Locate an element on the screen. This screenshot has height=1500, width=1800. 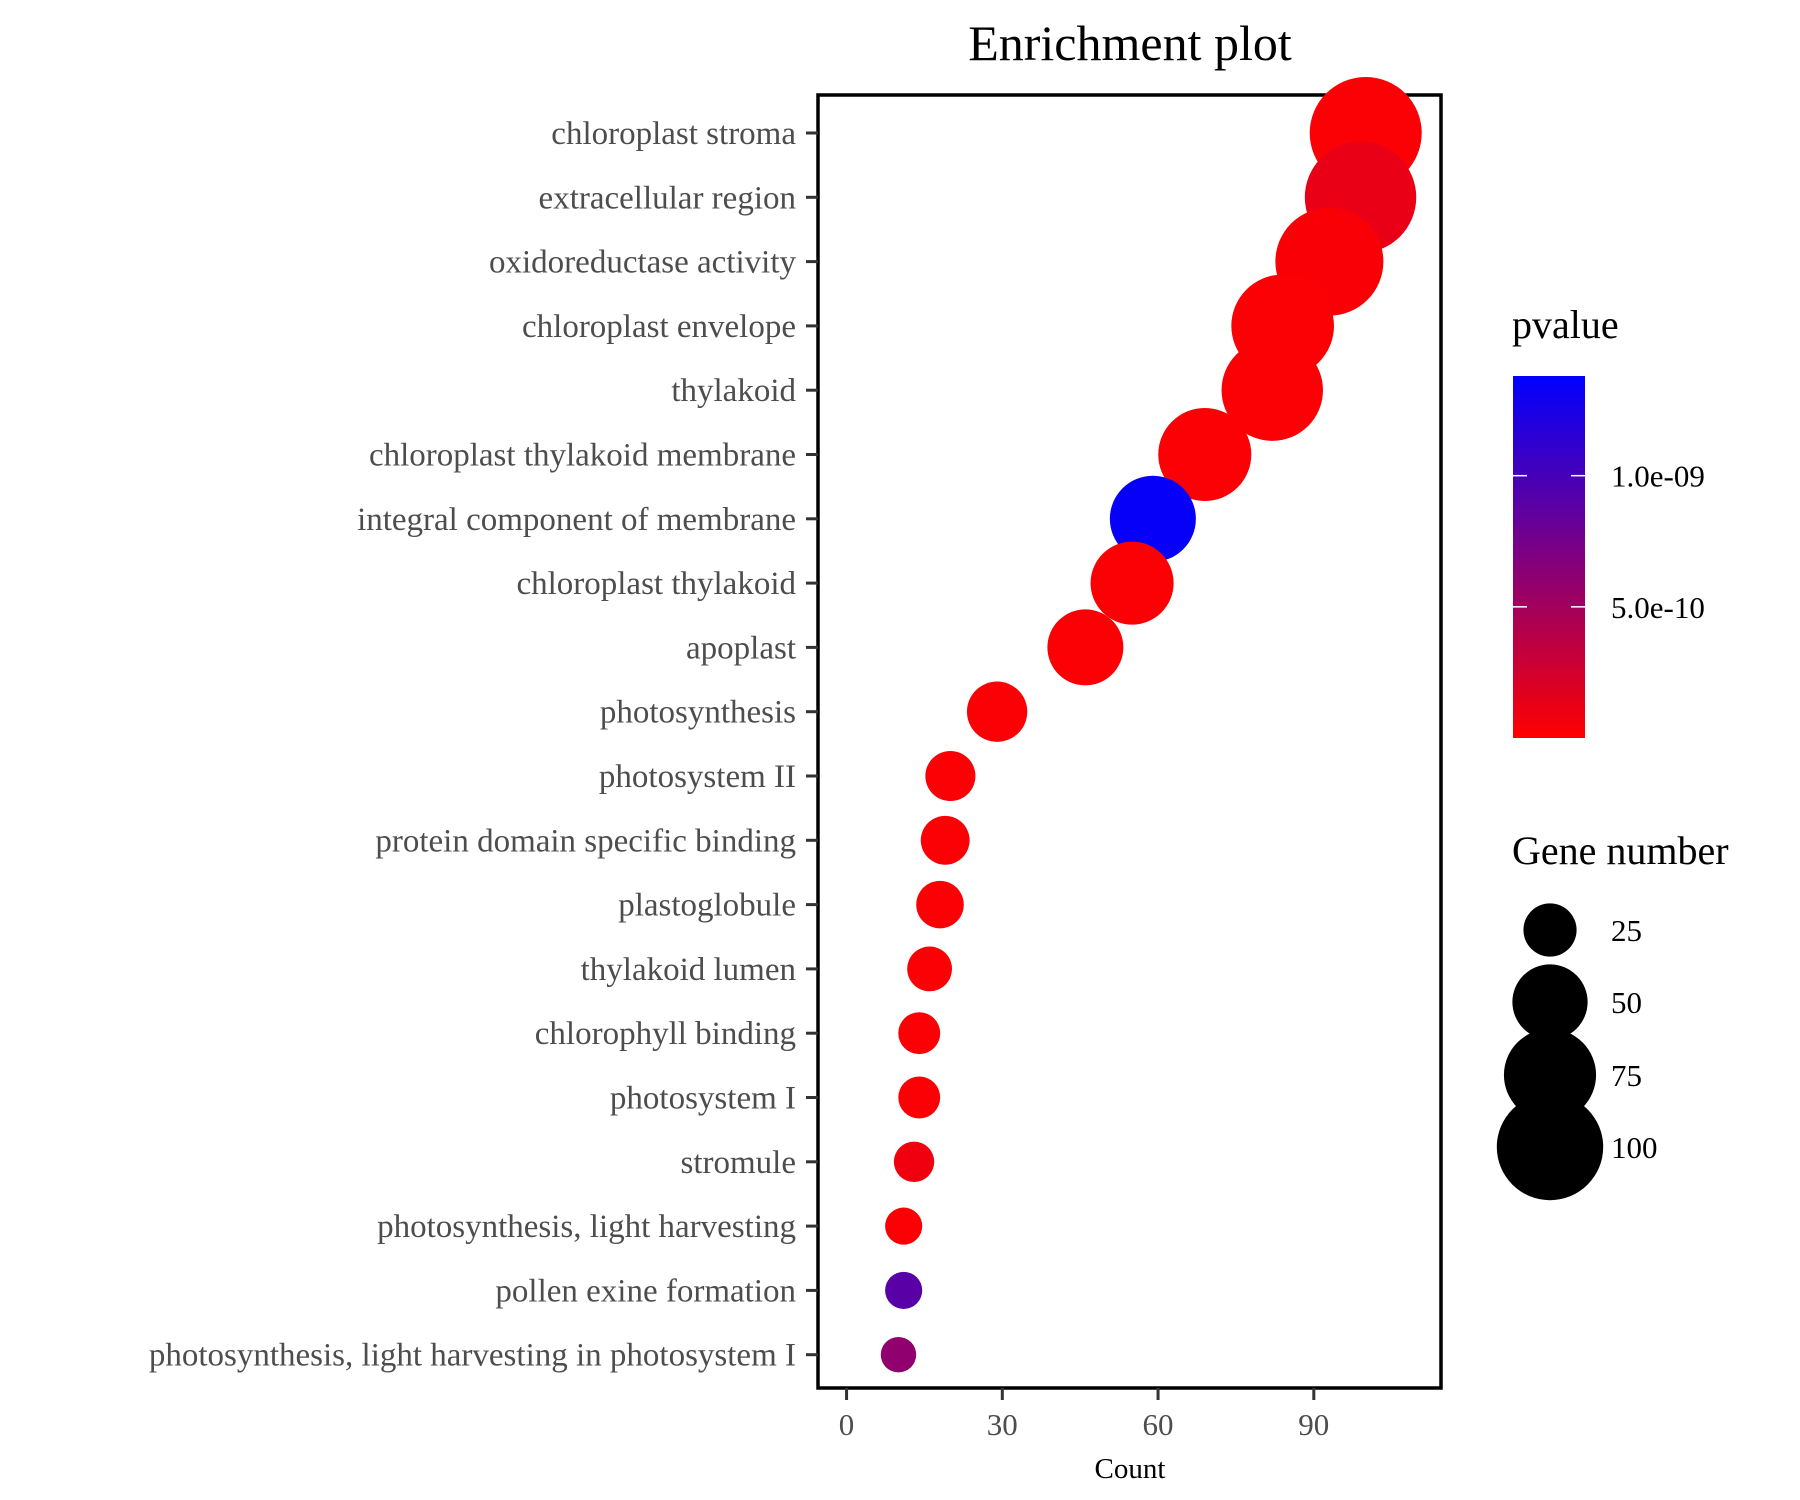
x-tick-label: 90 is located at coordinates (1313, 1424).